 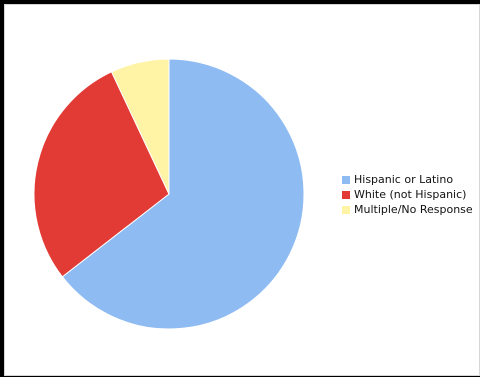 I want to click on legend-item-hispanic: Hispanic or Latino, so click(x=407, y=179).